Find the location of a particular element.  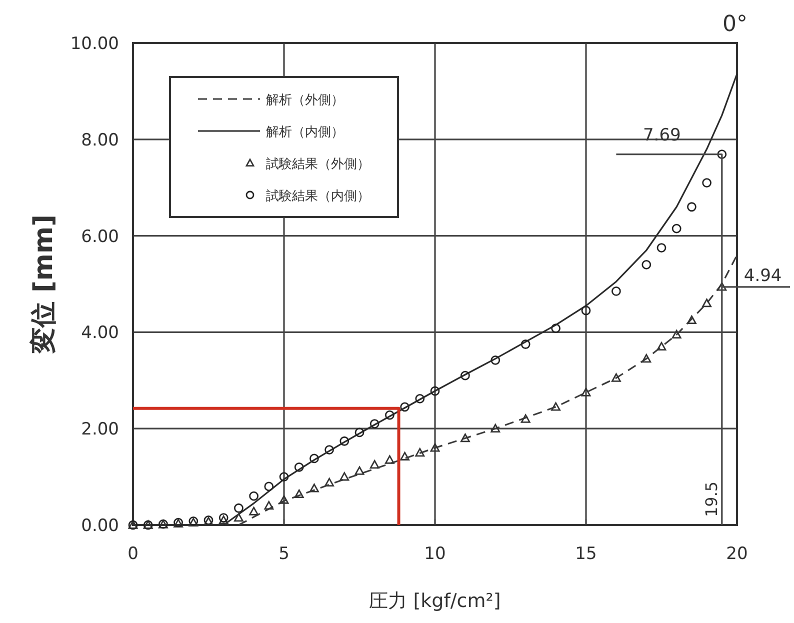

y-tick-label: 6.00 is located at coordinates (100, 236).